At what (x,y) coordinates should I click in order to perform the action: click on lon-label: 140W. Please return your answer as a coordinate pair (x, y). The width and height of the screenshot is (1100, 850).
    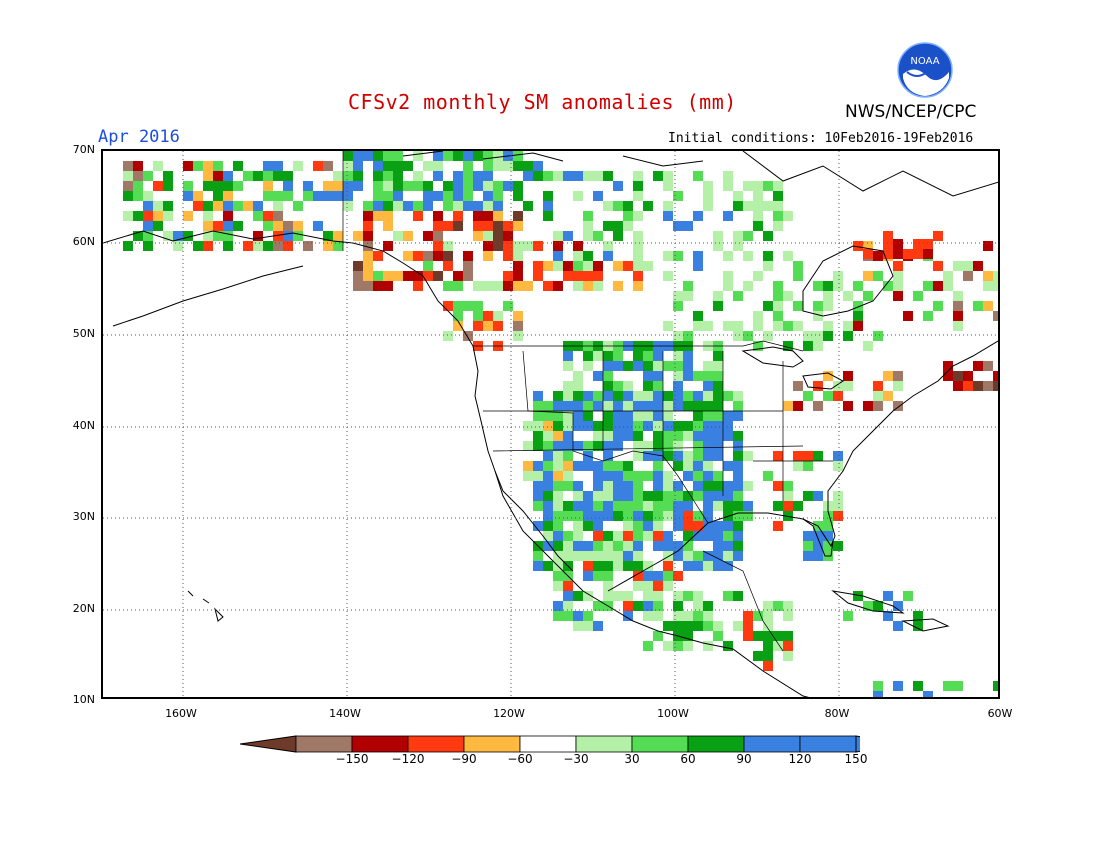
    Looking at the image, I should click on (345, 713).